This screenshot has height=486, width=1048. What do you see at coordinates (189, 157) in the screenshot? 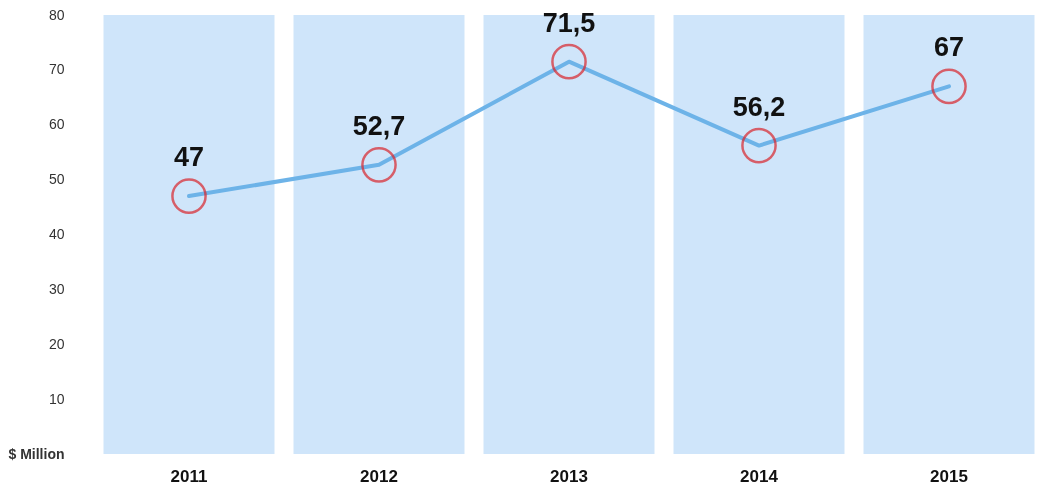
I see `data-label: 47` at bounding box center [189, 157].